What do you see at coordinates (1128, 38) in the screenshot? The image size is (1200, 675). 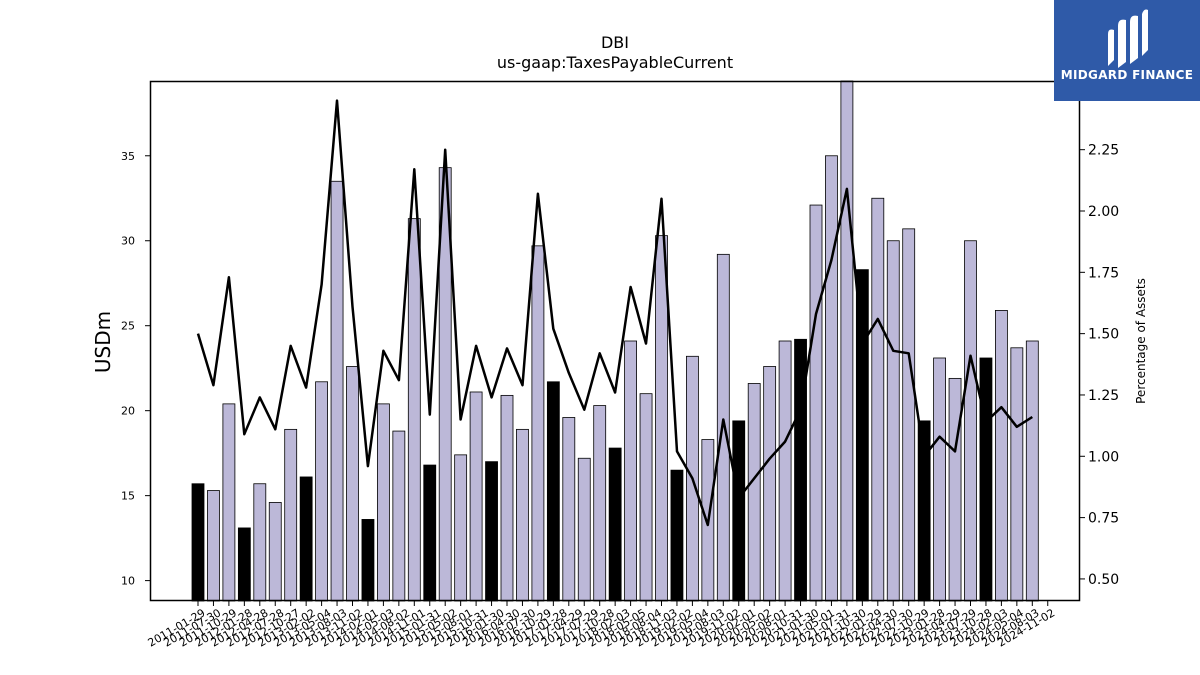 I see `logo-mark-icon` at bounding box center [1128, 38].